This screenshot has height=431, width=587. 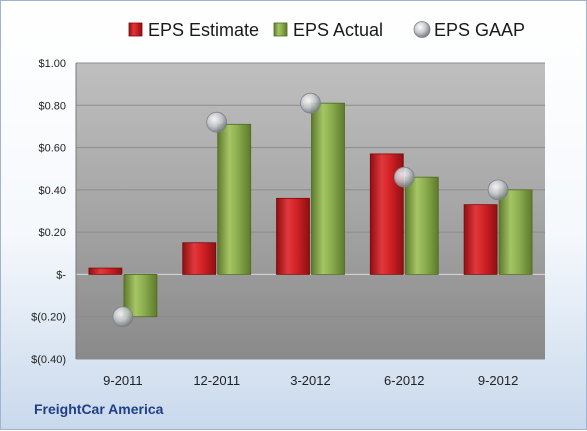 What do you see at coordinates (52, 64) in the screenshot?
I see `y-tick-label: $1.00` at bounding box center [52, 64].